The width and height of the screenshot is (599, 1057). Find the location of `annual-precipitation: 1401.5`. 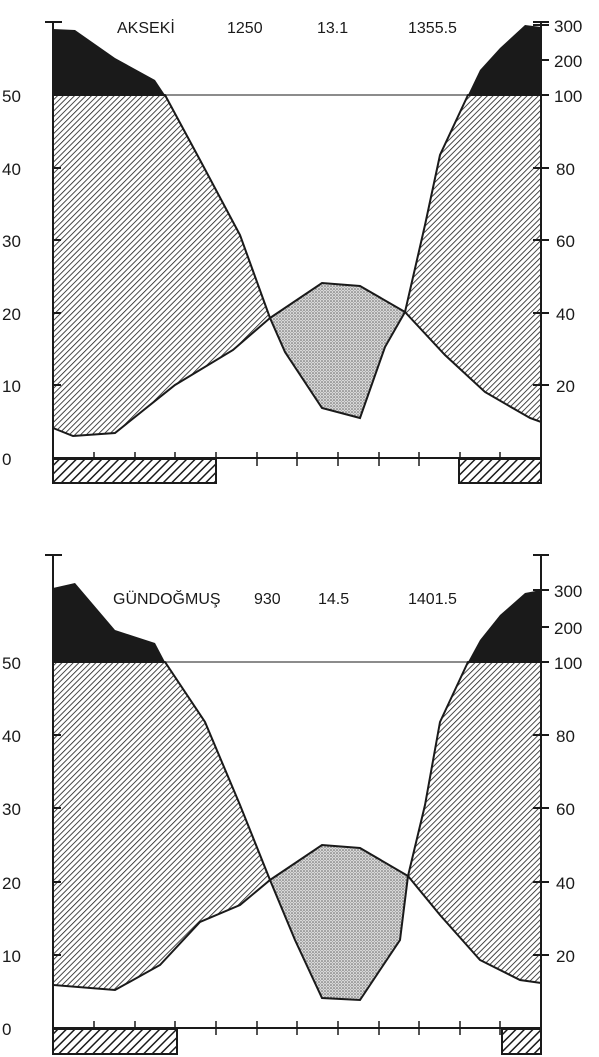

annual-precipitation: 1401.5 is located at coordinates (432, 599).